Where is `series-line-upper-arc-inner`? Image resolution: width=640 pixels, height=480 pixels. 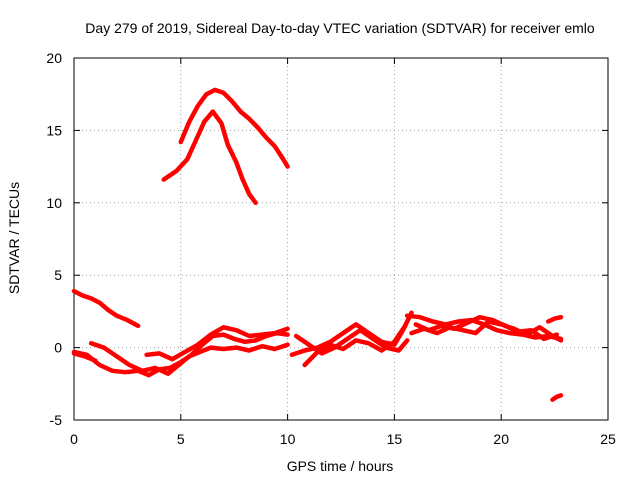 series-line-upper-arc-inner is located at coordinates (209, 157).